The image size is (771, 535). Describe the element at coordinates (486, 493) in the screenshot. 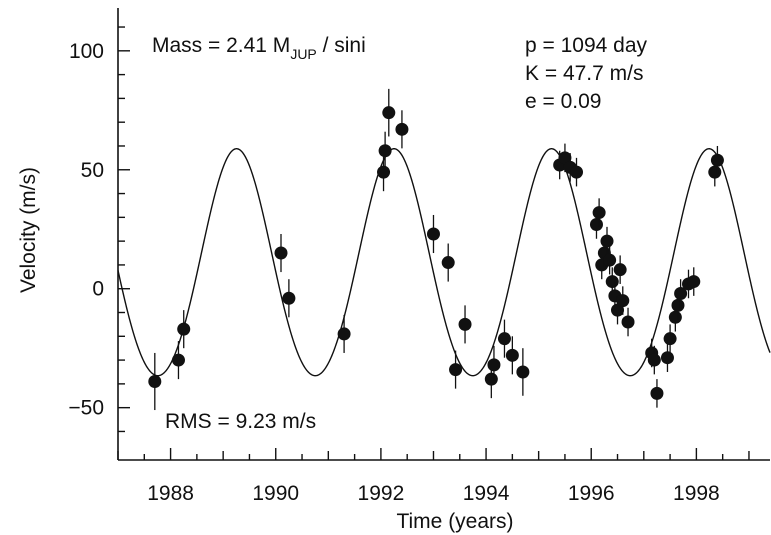

I see `x-tick-label: 1994` at that location.